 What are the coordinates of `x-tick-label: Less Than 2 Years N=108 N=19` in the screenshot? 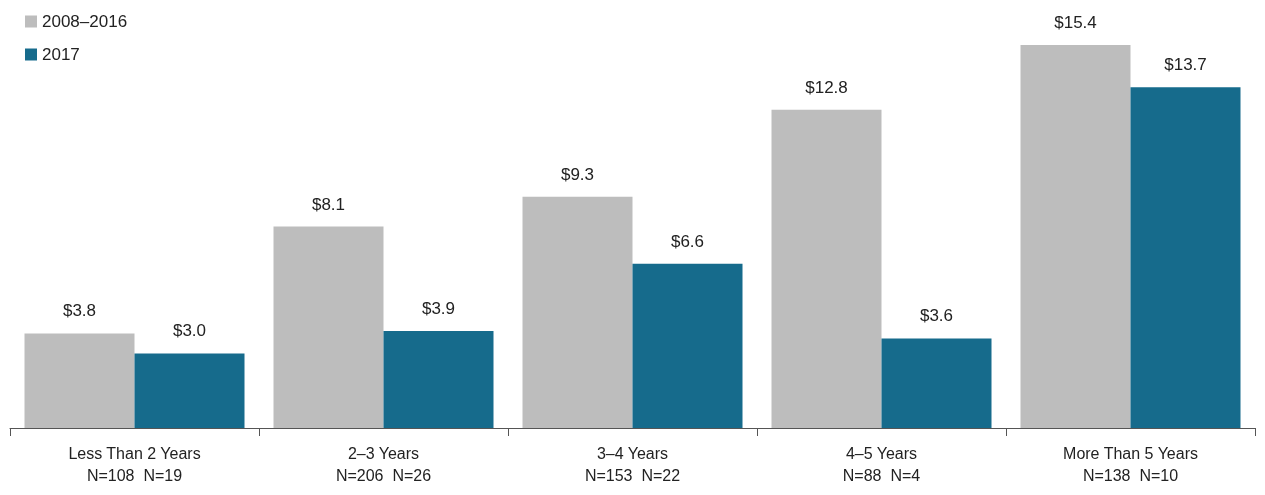 It's located at (134, 464).